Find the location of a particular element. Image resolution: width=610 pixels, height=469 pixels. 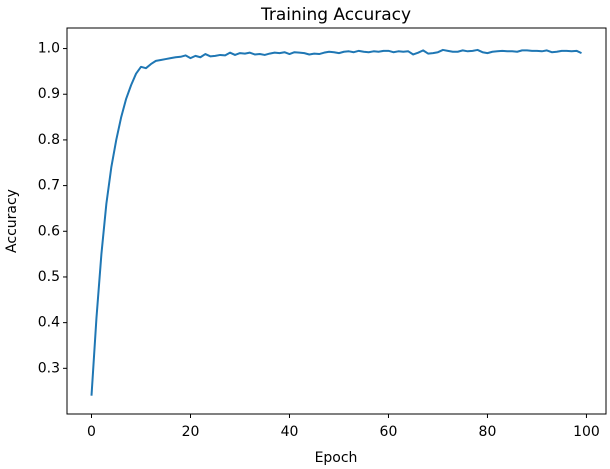

y-tick-label: 0.6 is located at coordinates (49, 231).